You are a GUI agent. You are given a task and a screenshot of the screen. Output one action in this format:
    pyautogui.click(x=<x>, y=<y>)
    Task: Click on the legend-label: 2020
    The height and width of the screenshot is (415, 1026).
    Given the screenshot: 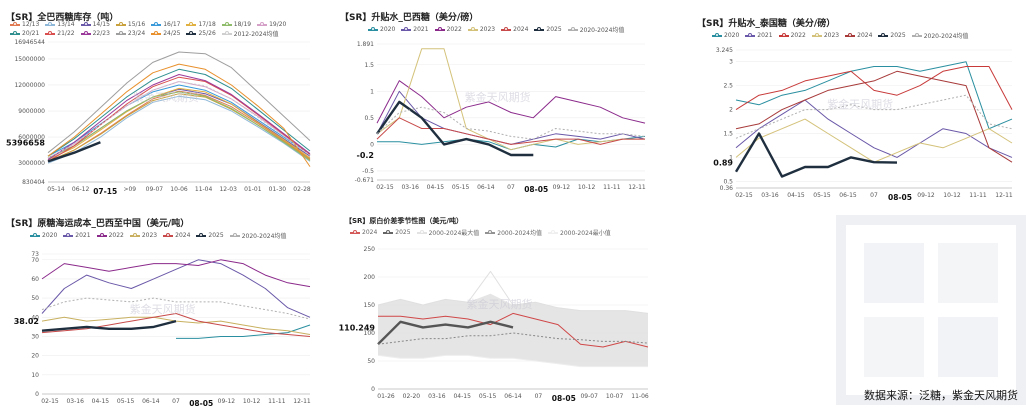 What is the action you would take?
    pyautogui.click(x=50, y=235)
    